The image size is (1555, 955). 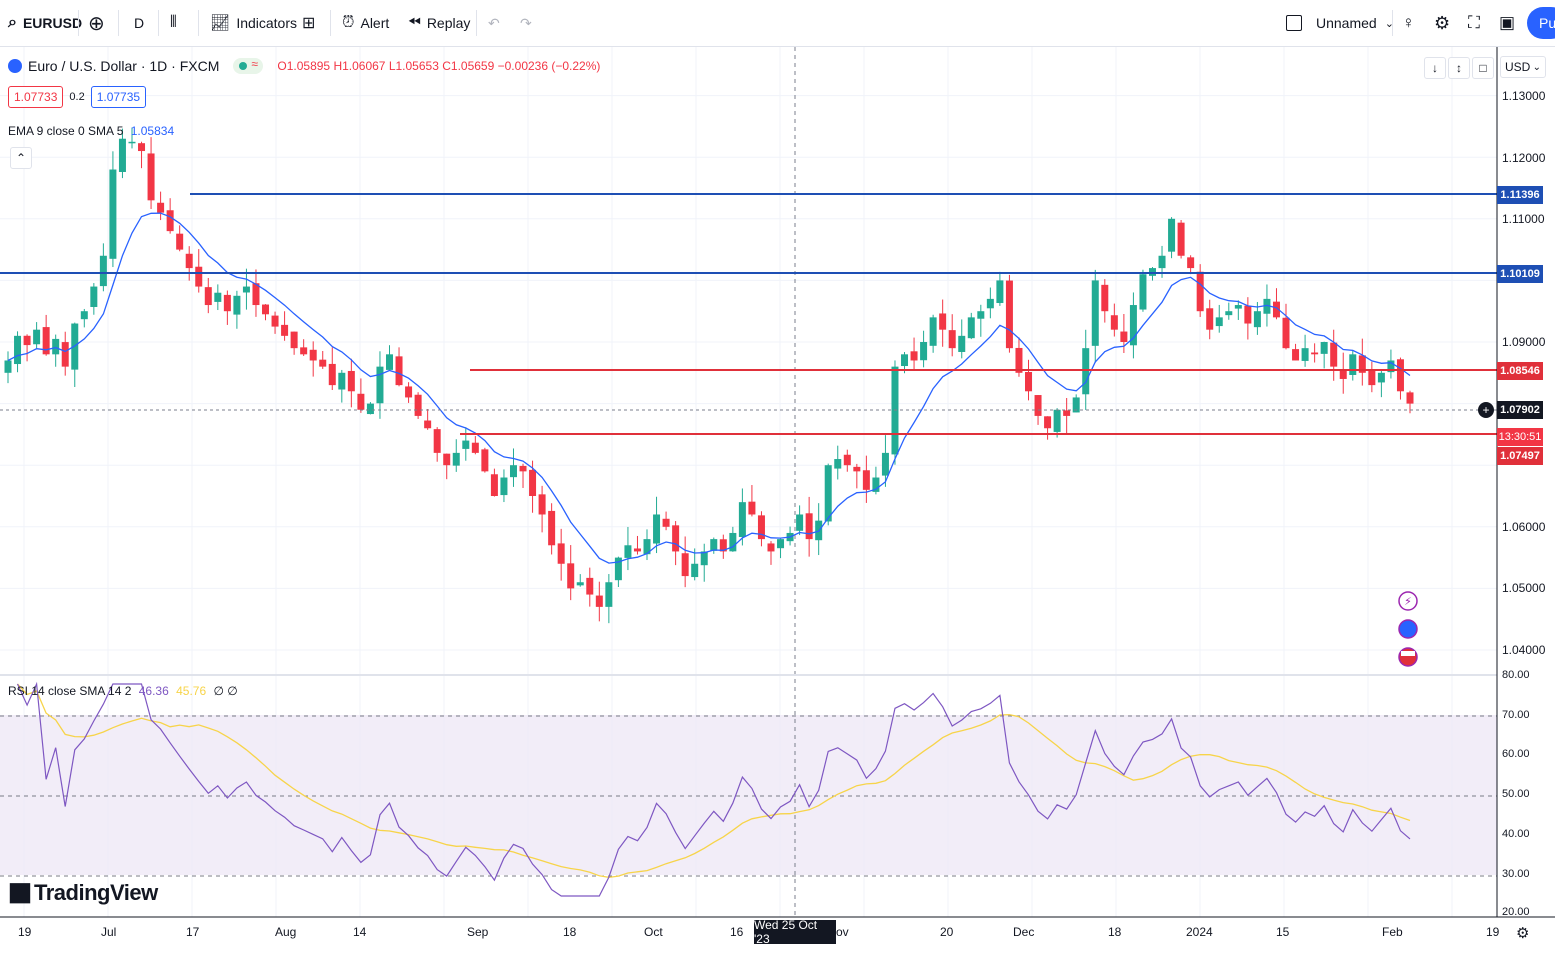 I want to click on replay-button: ⏪︎ Replay, so click(x=439, y=23).